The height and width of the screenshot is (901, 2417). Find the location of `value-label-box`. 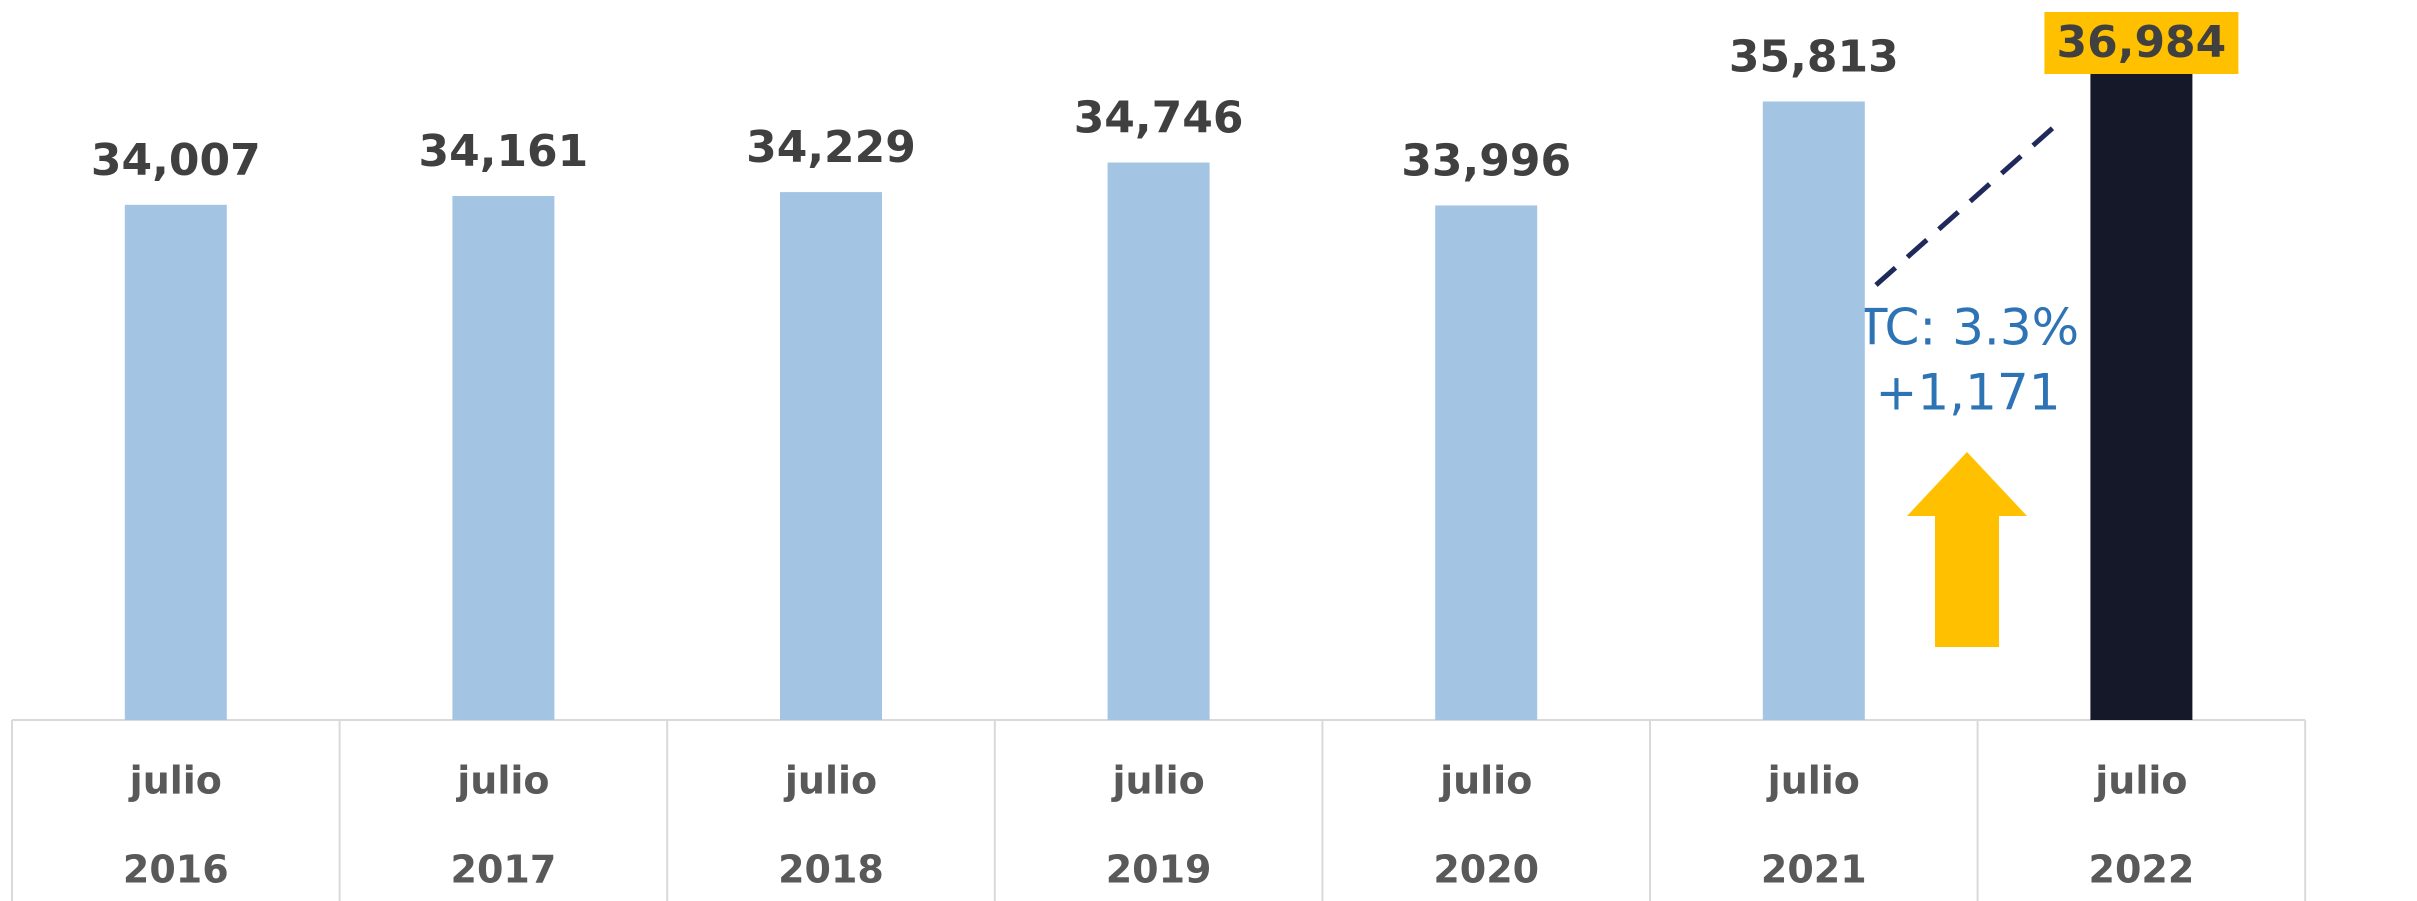

value-label-box is located at coordinates (2141, 43).